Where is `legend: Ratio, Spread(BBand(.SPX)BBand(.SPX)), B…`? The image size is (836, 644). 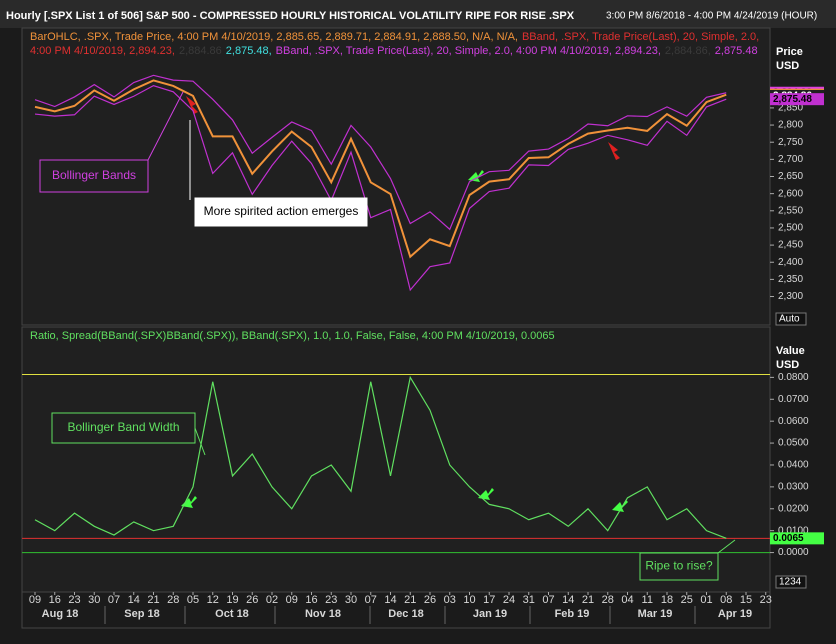 legend: Ratio, Spread(BBand(.SPX)BBand(.SPX)), B… is located at coordinates (400, 336).